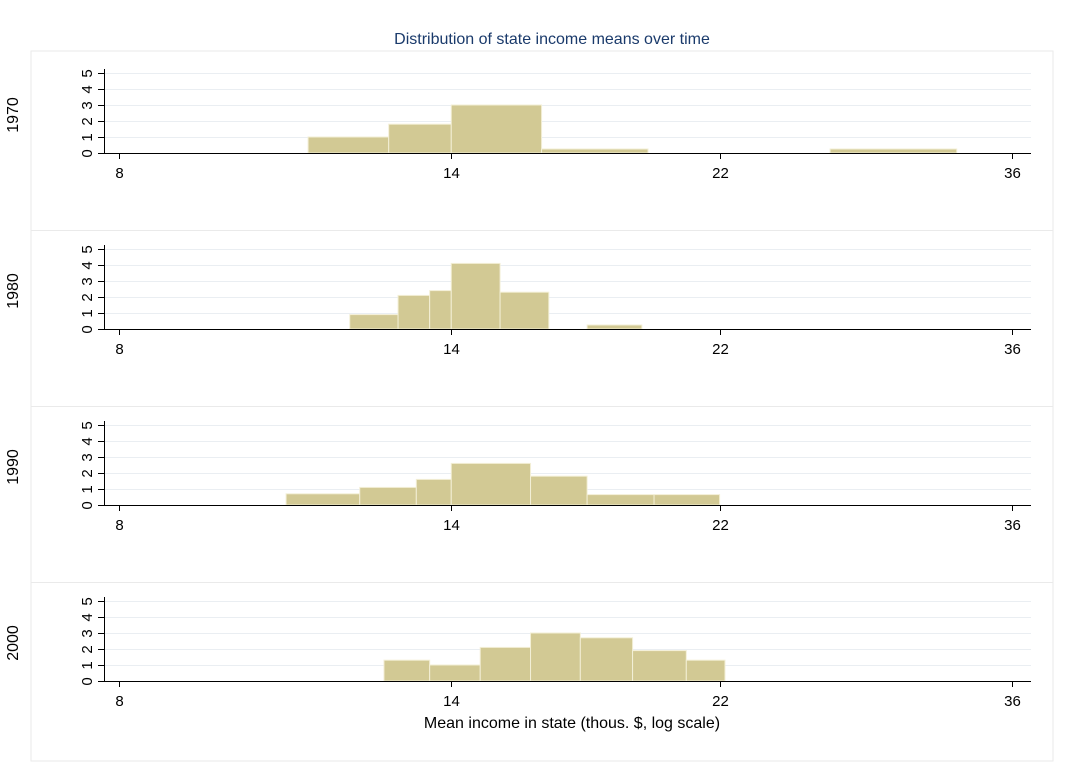  I want to click on panel-1970: 0 1 2 3 4 5 8 14 22 36 1970, so click(518, 125).